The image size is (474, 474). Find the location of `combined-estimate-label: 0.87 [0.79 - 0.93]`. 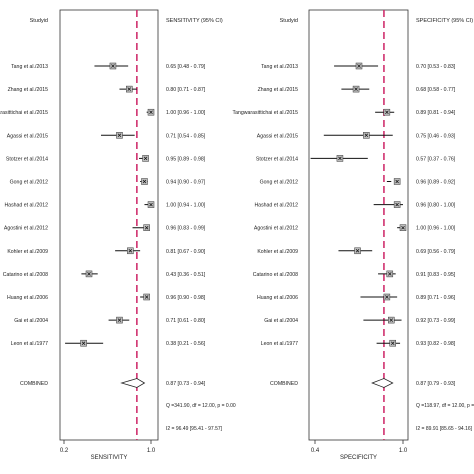

combined-estimate-label: 0.87 [0.79 - 0.93] is located at coordinates (436, 384).